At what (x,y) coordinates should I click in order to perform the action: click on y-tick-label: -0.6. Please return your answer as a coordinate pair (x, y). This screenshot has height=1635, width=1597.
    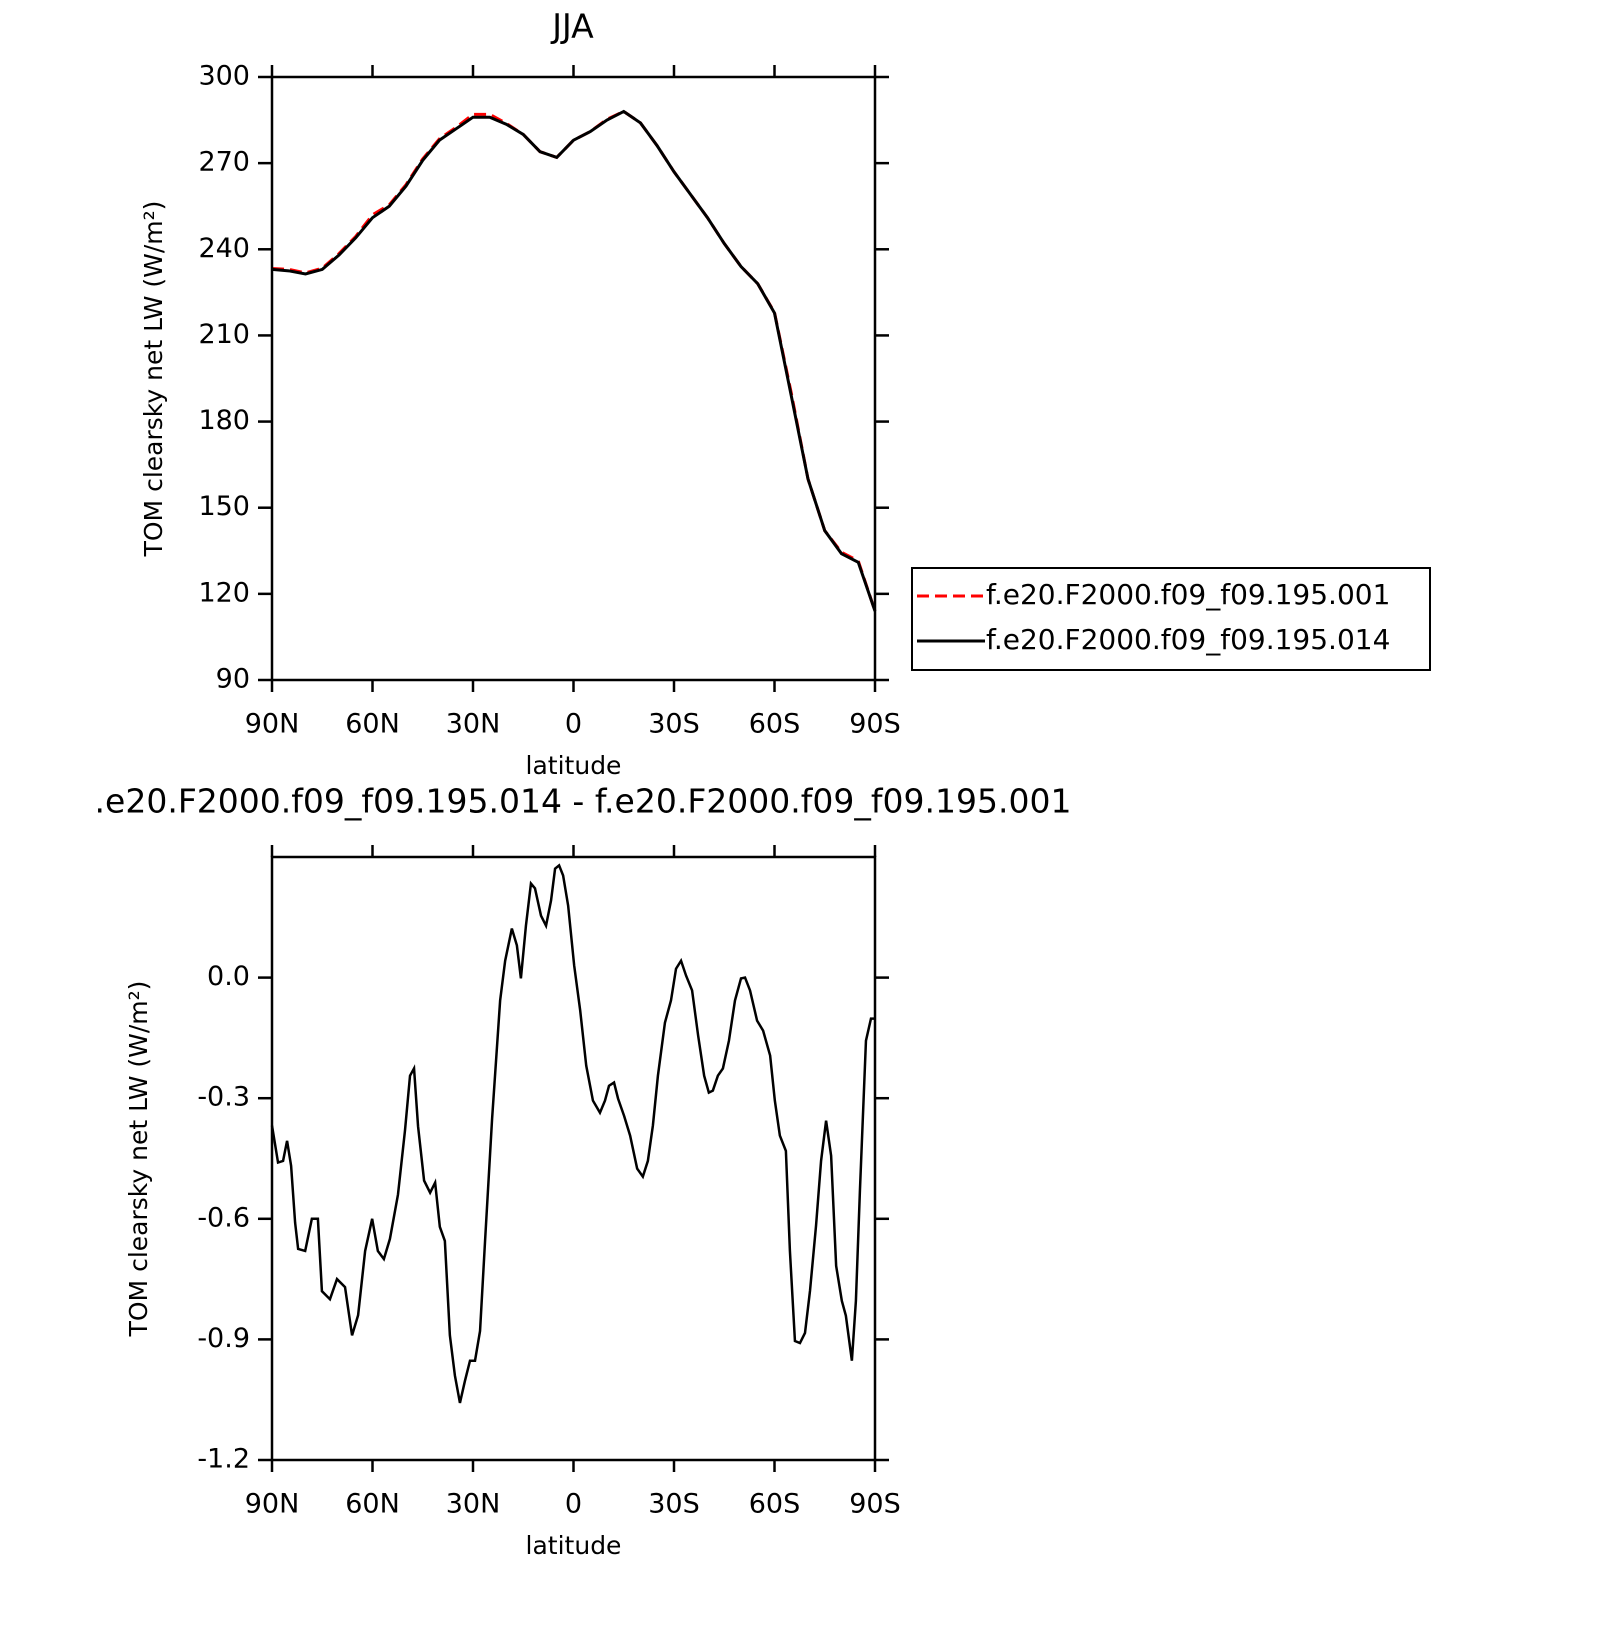
    Looking at the image, I should click on (223, 1217).